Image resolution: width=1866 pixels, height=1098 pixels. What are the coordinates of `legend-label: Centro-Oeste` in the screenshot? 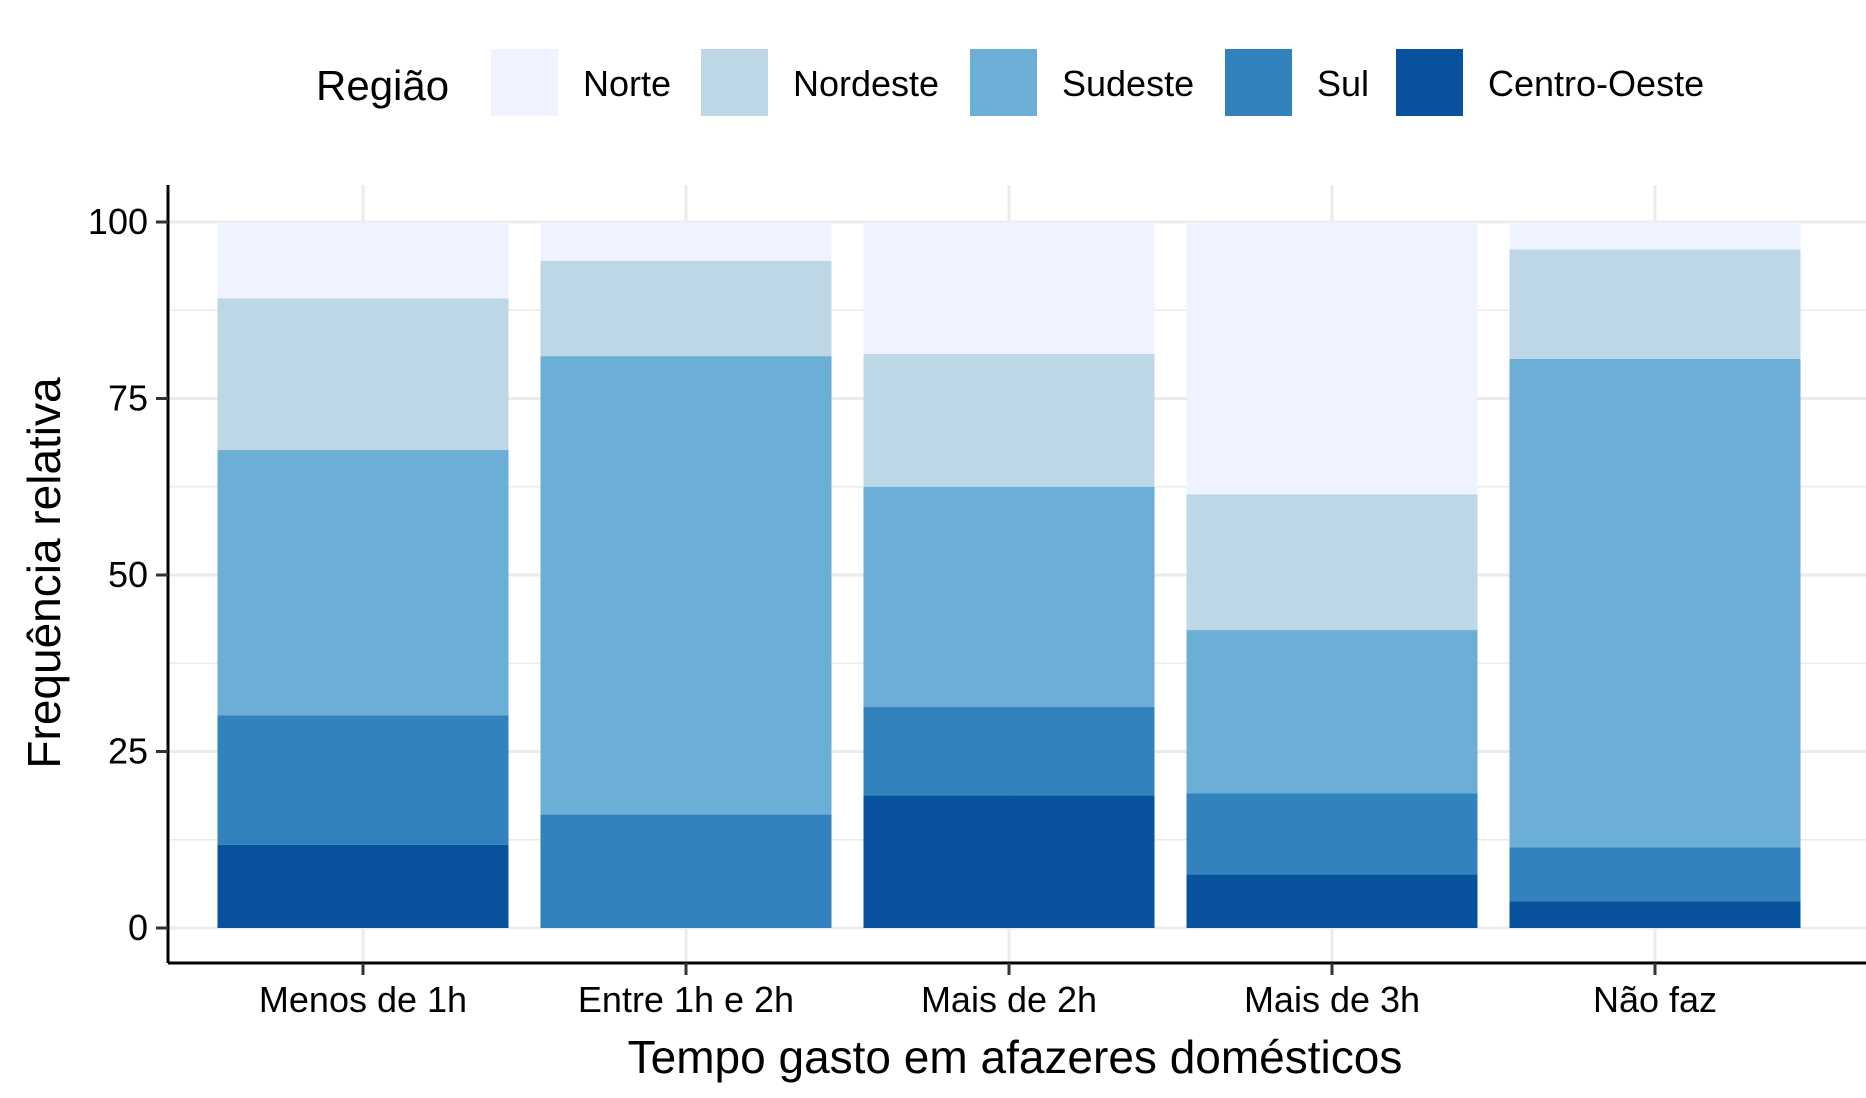 It's located at (1596, 83).